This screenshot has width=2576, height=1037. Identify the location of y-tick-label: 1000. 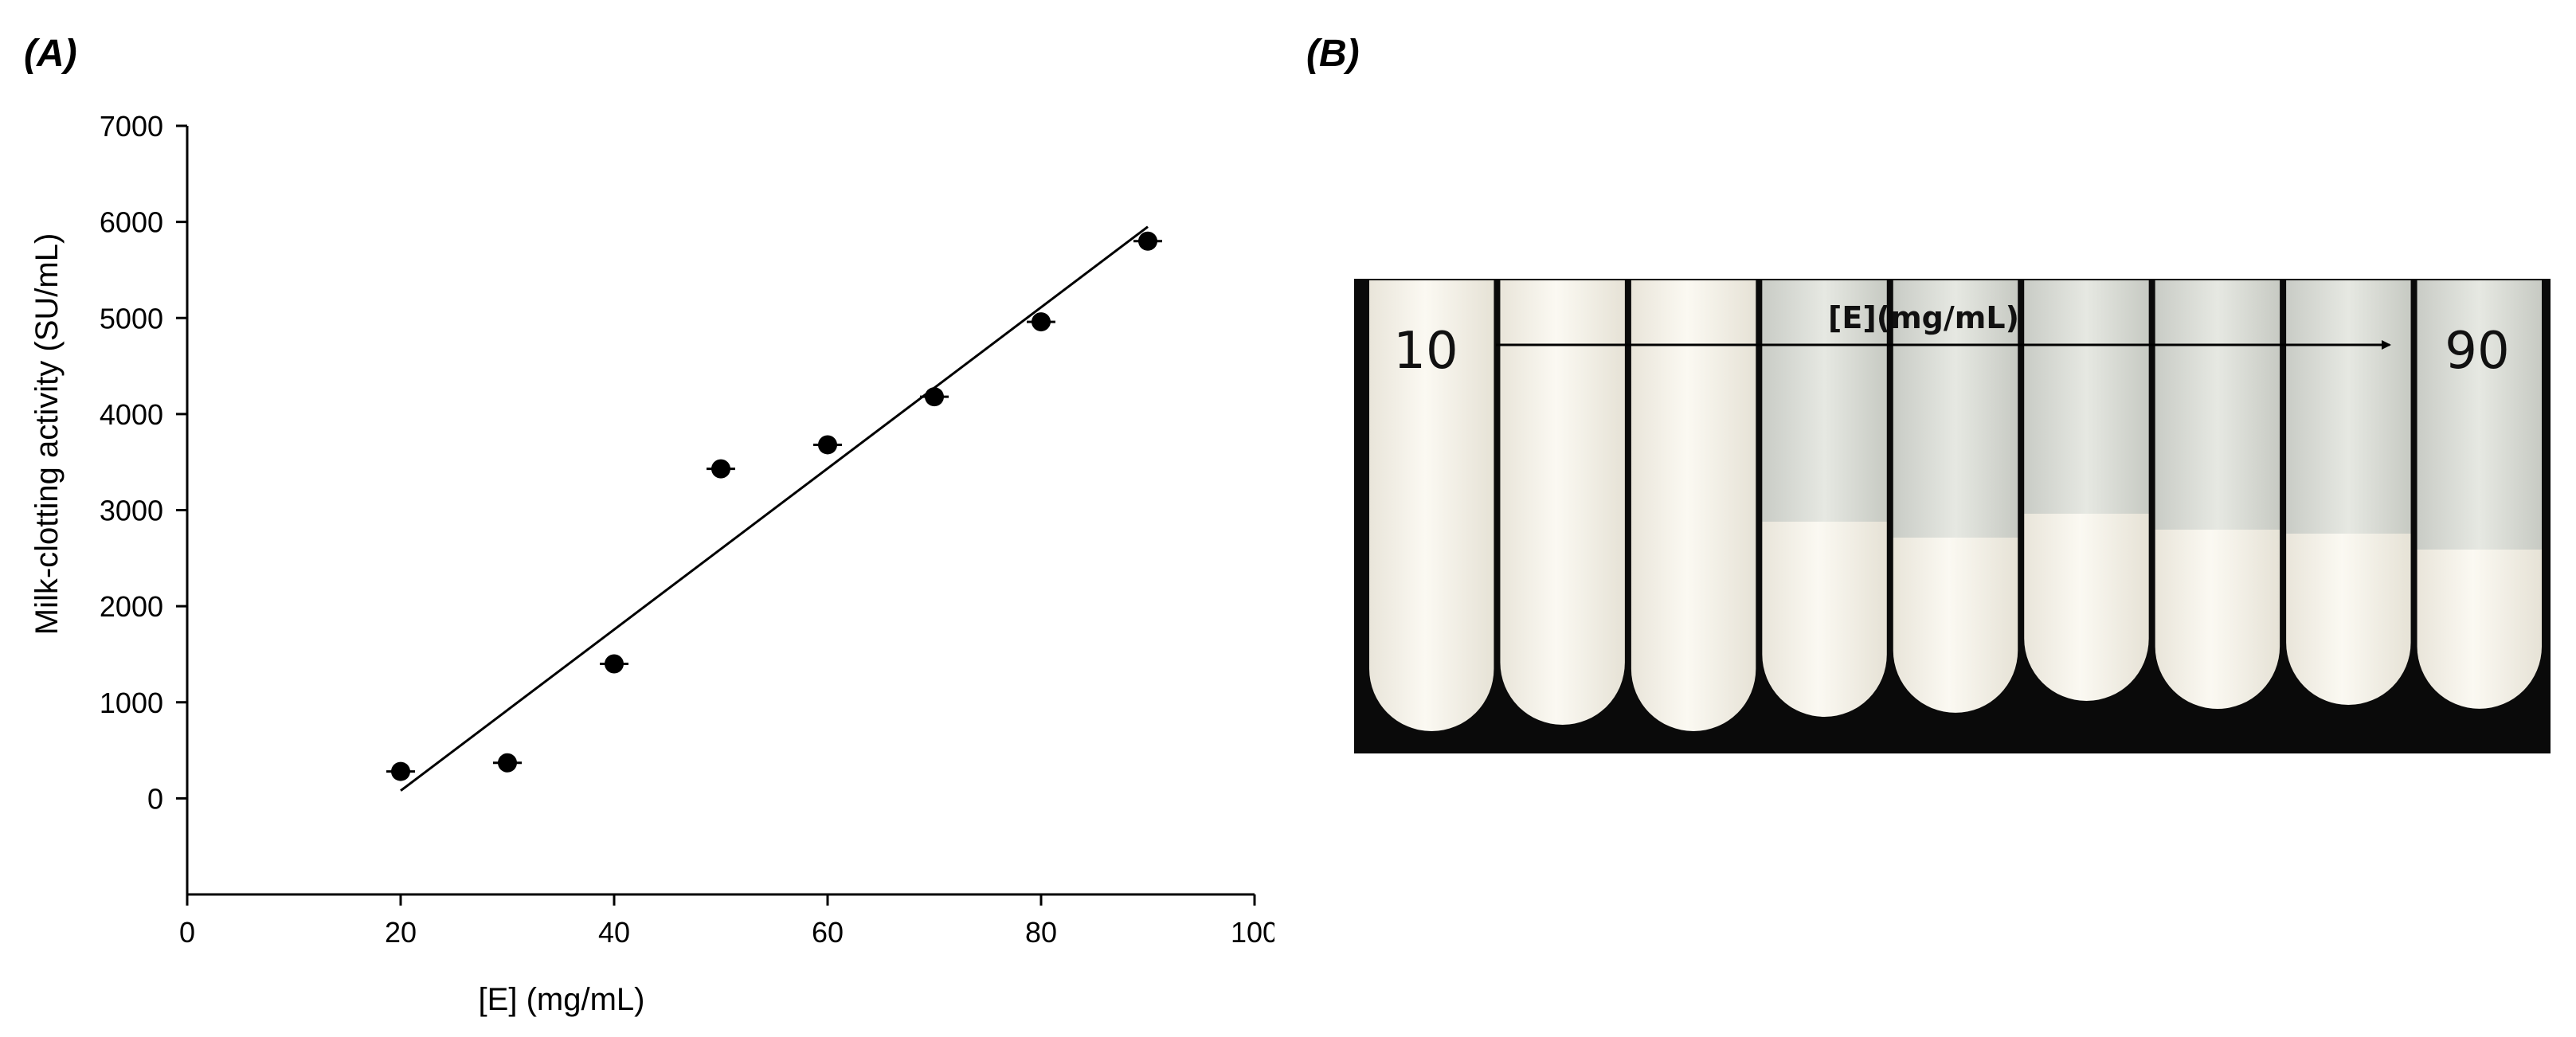
(131, 703).